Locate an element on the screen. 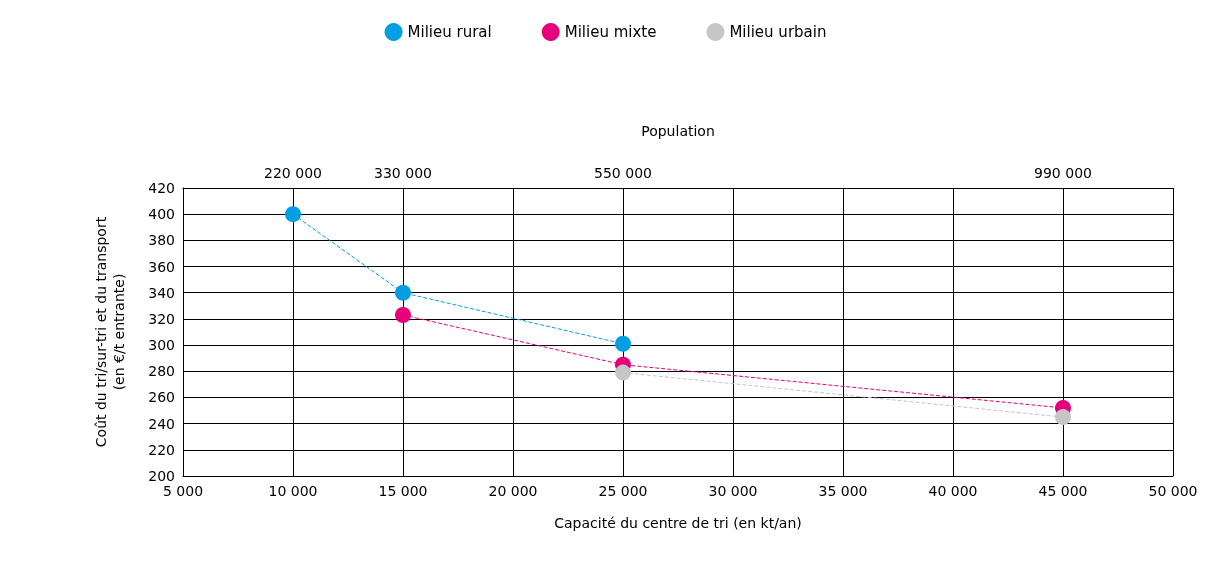 The height and width of the screenshot is (577, 1215). x-tick-label: 25 000 is located at coordinates (623, 491).